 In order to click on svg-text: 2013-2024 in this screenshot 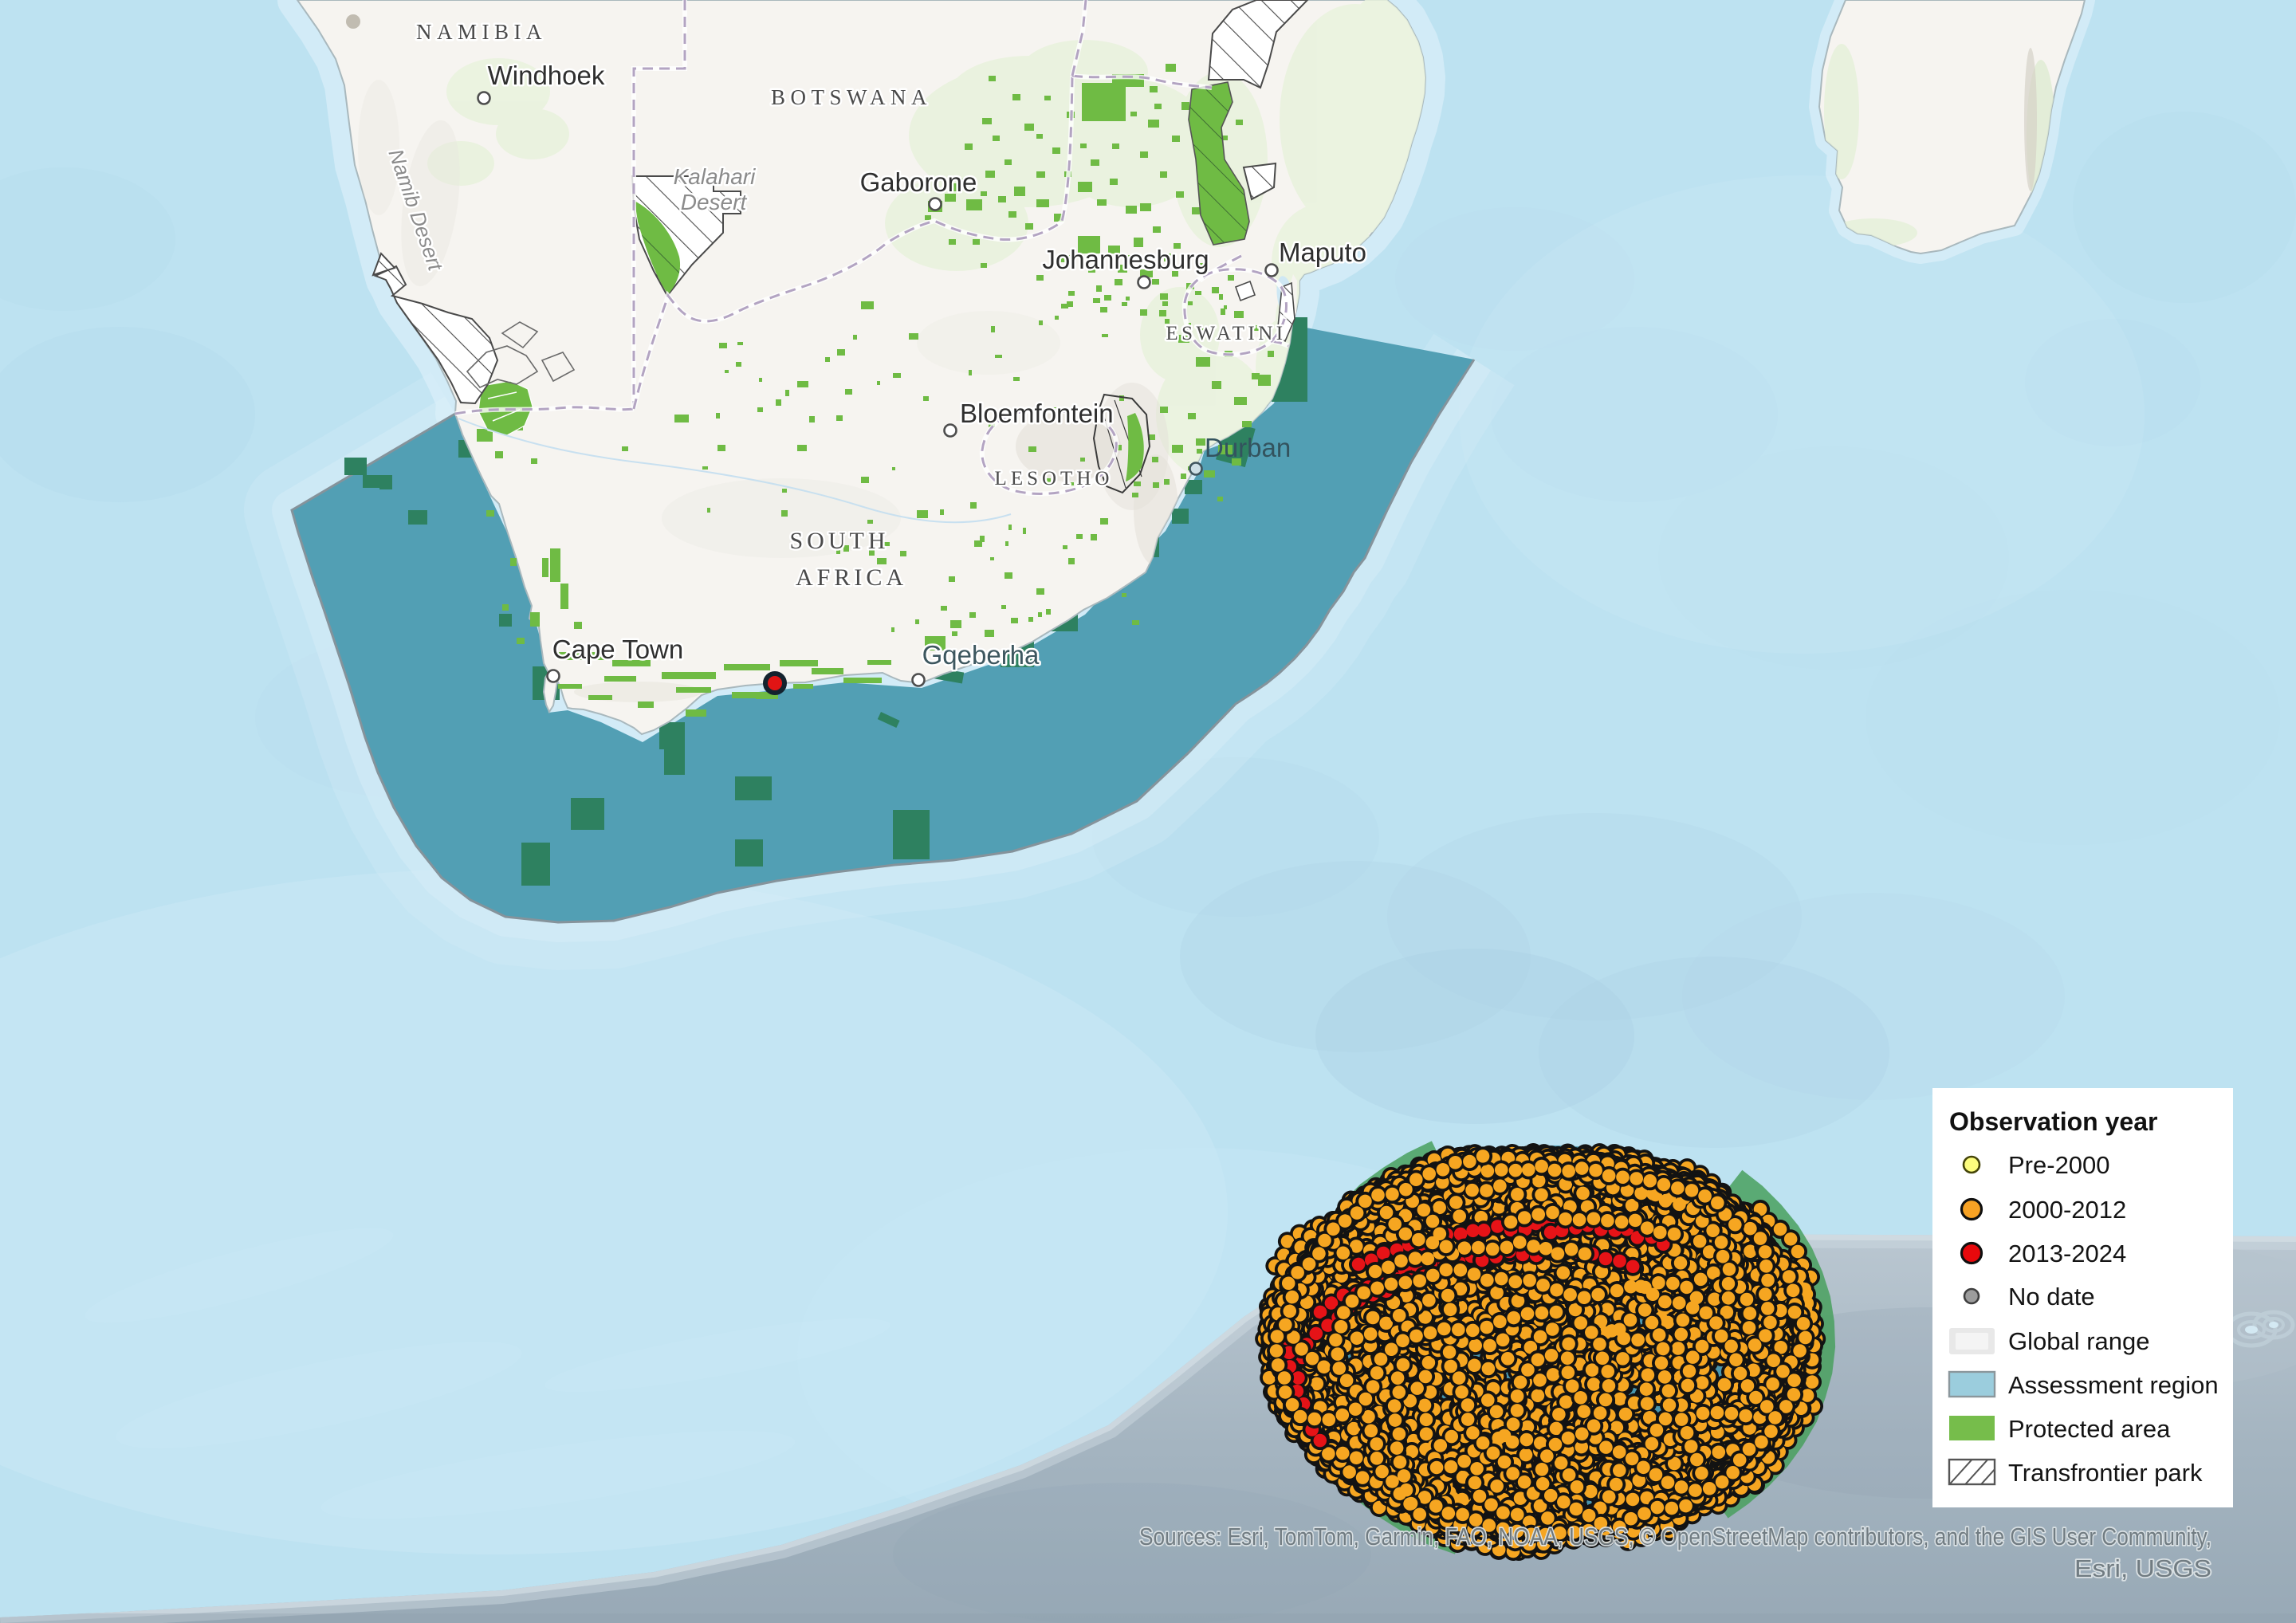, I will do `click(2067, 1253)`.